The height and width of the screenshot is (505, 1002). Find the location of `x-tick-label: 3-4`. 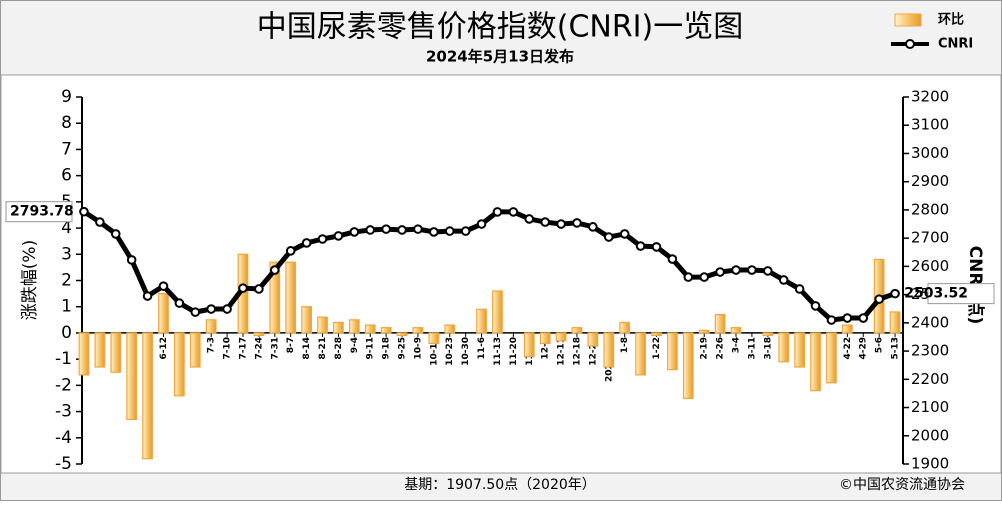

x-tick-label: 3-4 is located at coordinates (737, 345).